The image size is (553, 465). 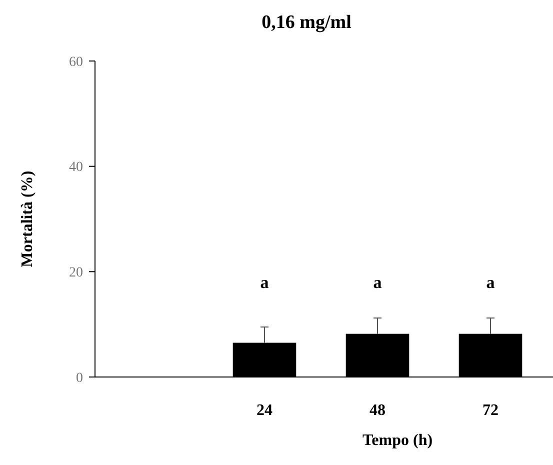 What do you see at coordinates (490, 410) in the screenshot?
I see `x-tick-label: 72` at bounding box center [490, 410].